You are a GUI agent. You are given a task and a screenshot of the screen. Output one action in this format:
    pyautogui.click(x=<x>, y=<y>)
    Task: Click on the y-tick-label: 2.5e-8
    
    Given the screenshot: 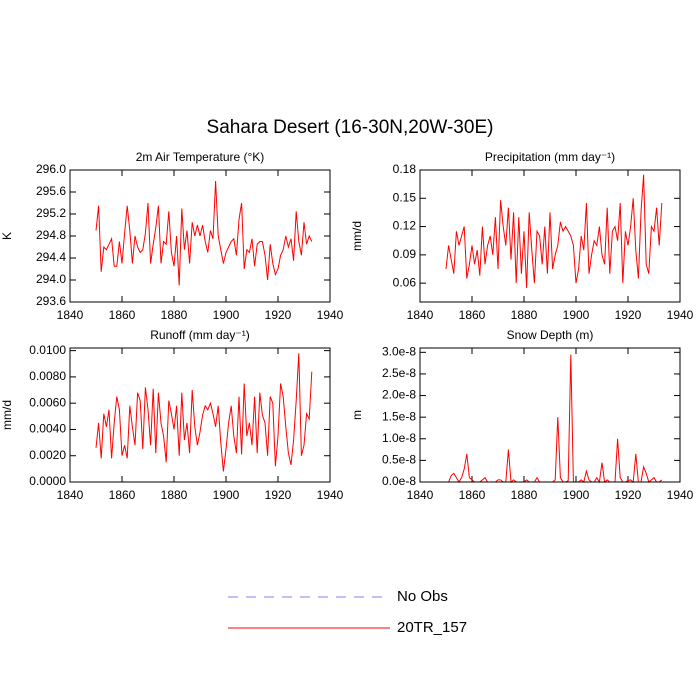 What is the action you would take?
    pyautogui.click(x=399, y=373)
    